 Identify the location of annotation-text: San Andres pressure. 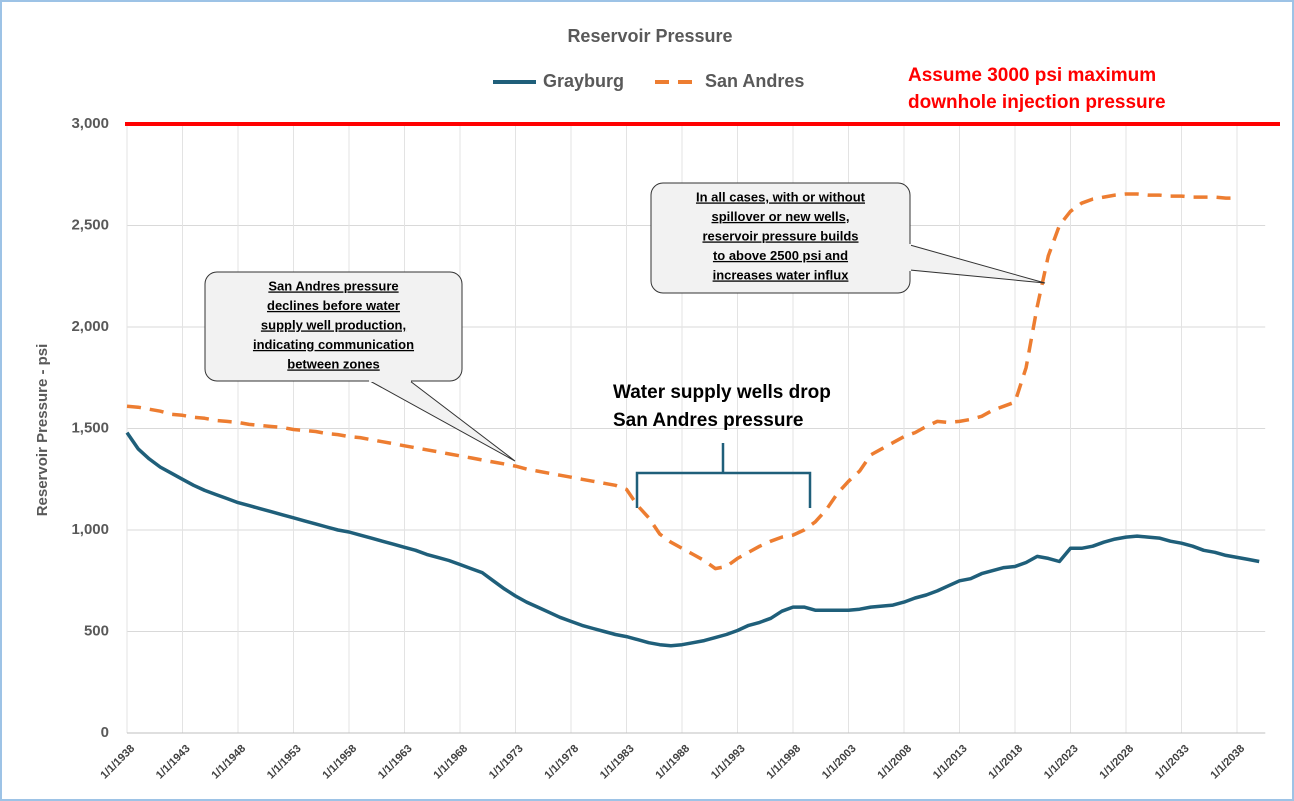
(708, 420).